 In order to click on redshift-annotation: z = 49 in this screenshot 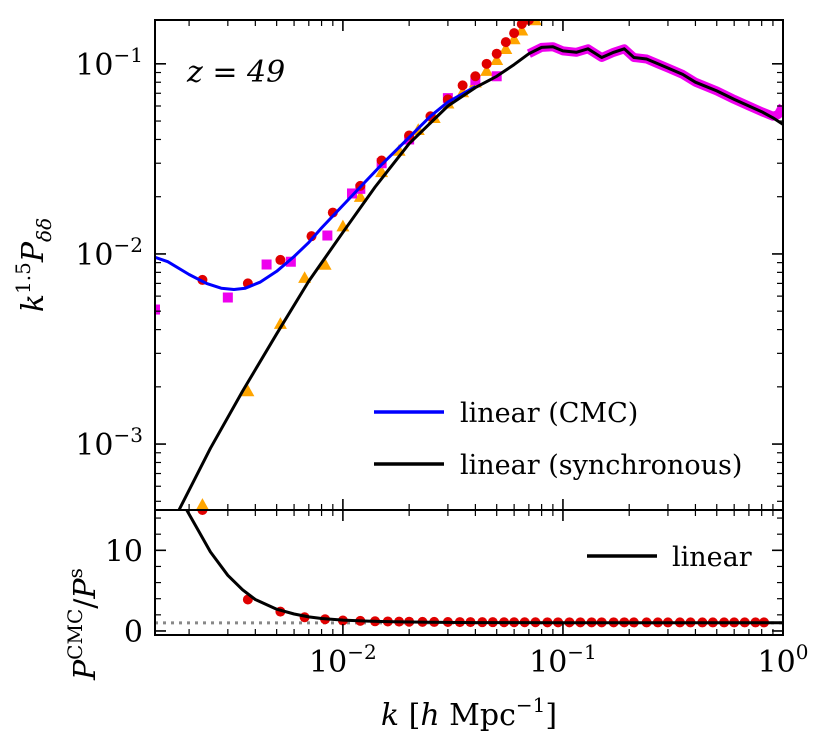, I will do `click(235, 72)`.